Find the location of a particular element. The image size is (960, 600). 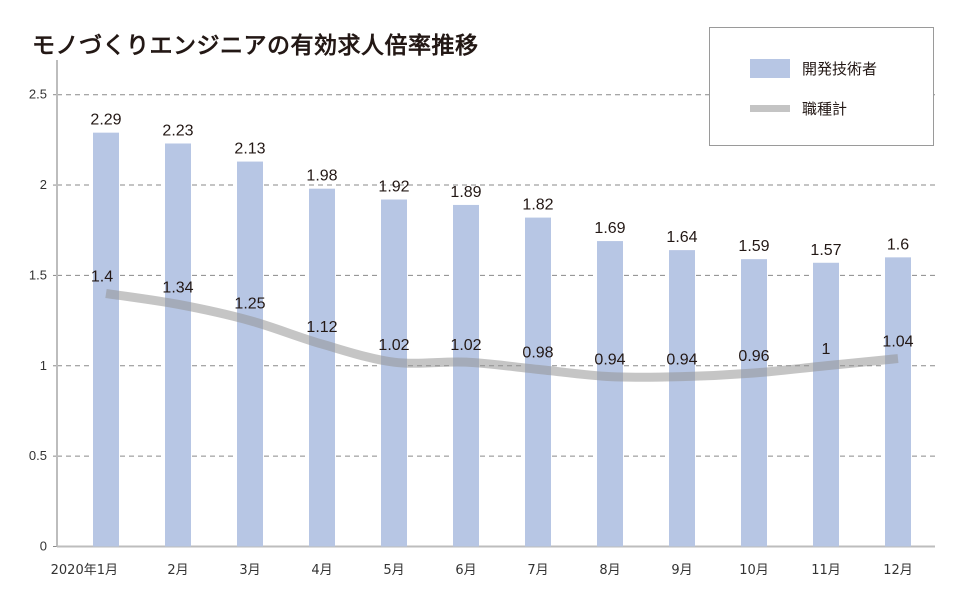

bar-value-label: 2.23 is located at coordinates (177, 130).